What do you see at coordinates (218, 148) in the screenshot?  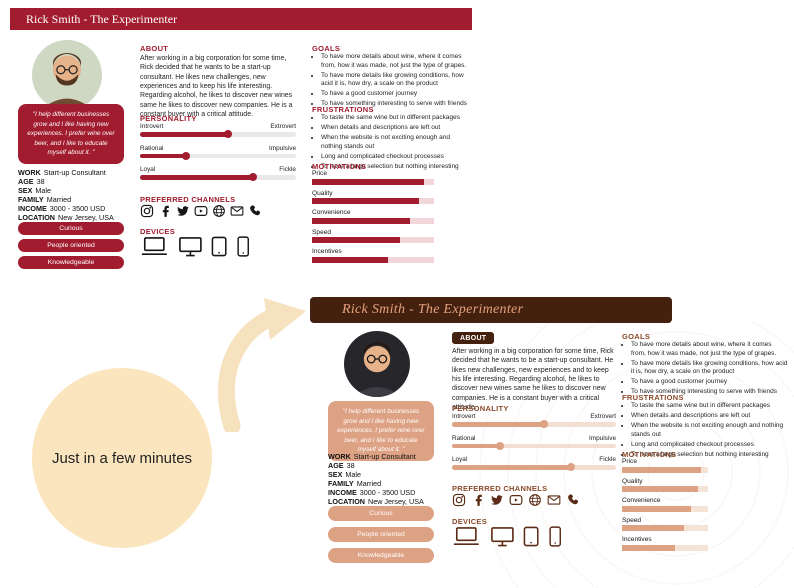 I see `slider-labels: Rational Impulsive` at bounding box center [218, 148].